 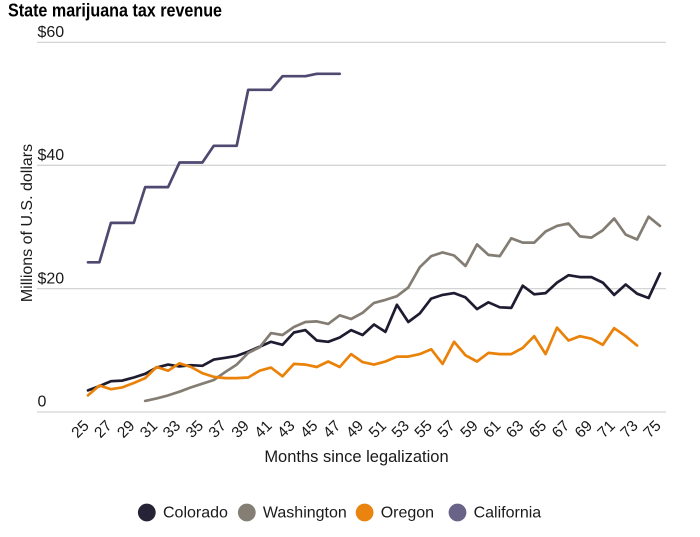 I want to click on svg-text: $60, so click(x=51, y=32).